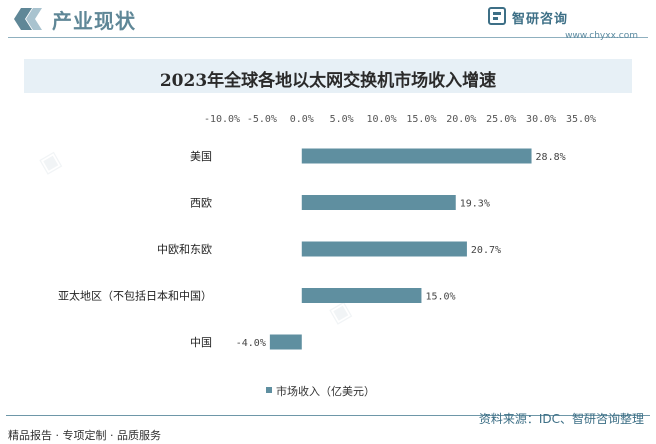 The image size is (656, 444). I want to click on legend-swatch, so click(269, 390).